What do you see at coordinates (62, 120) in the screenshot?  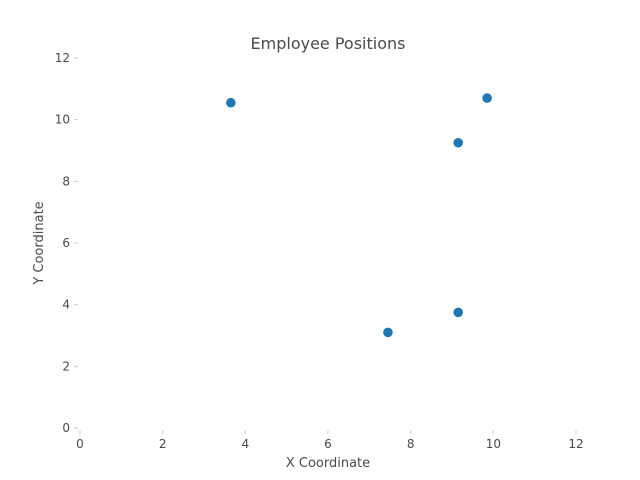 I see `y-tick-label: 10` at bounding box center [62, 120].